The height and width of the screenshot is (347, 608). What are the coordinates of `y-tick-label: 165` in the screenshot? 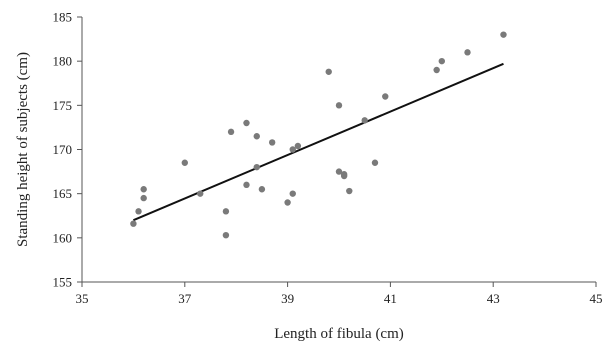 It's located at (63, 193).